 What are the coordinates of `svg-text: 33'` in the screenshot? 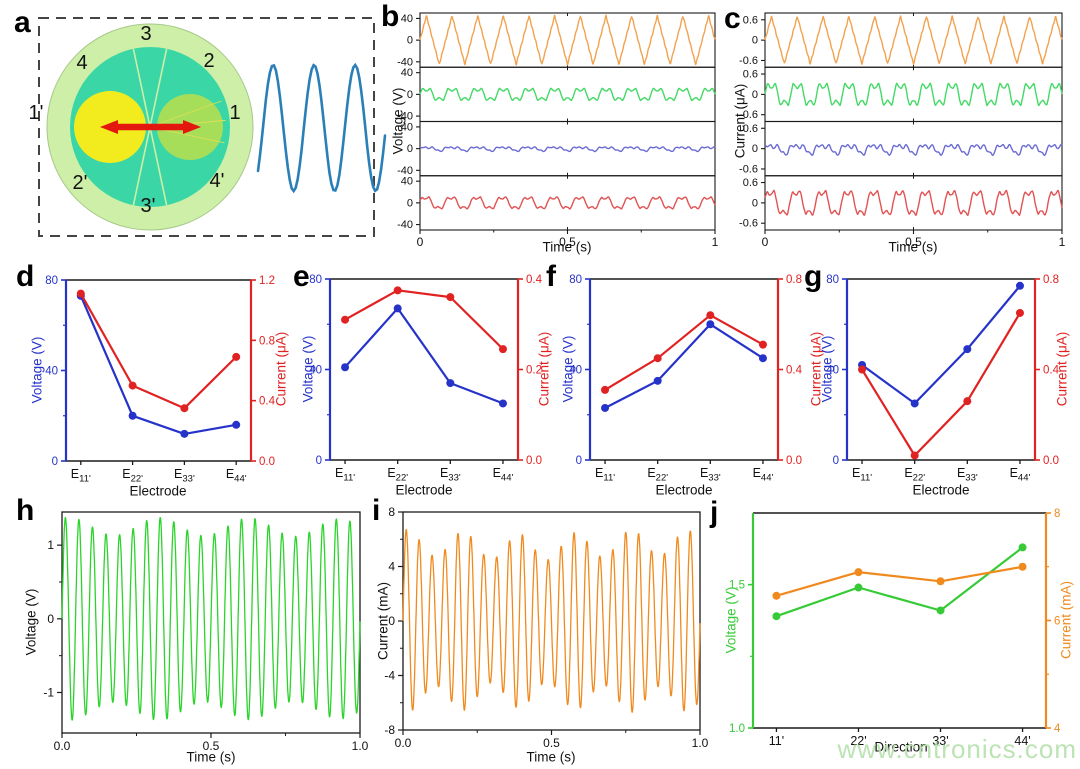 It's located at (940, 741).